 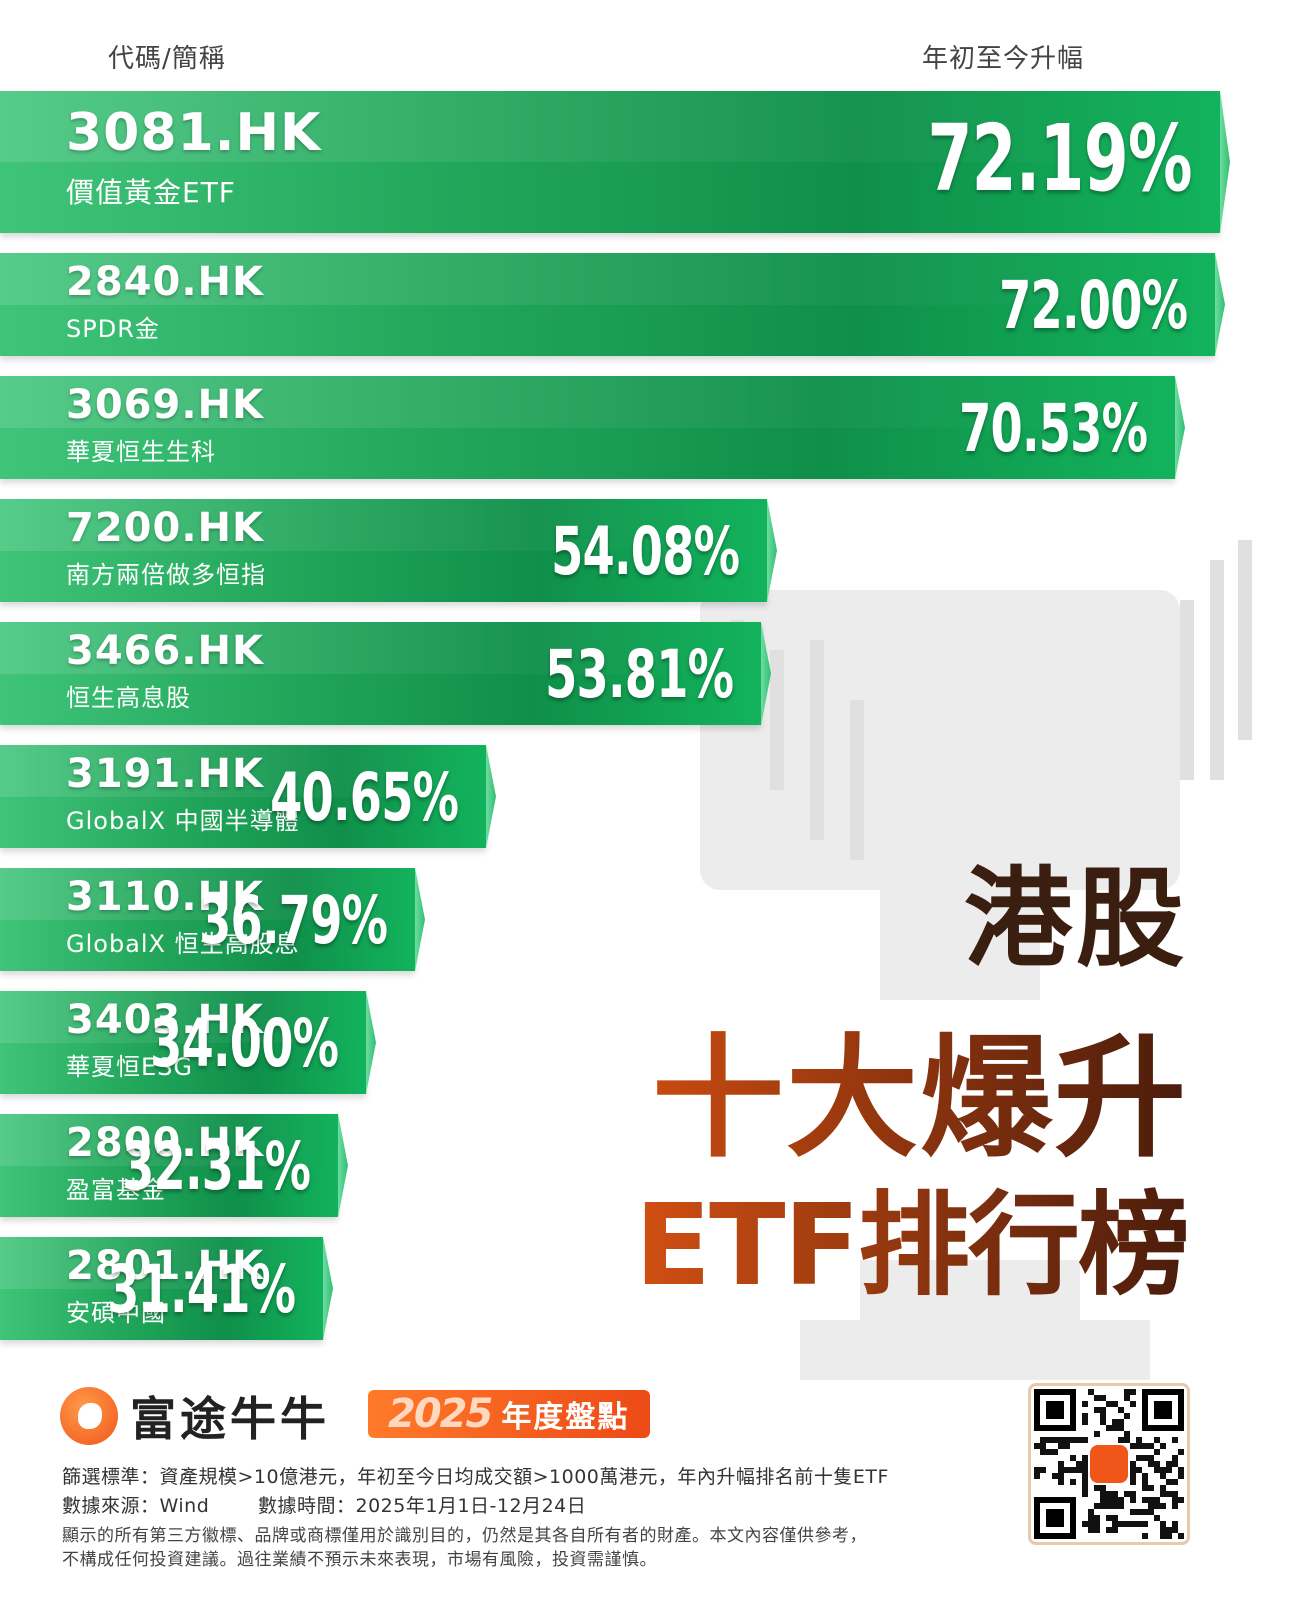 I want to click on qr-code-pattern, so click(x=1109, y=1464).